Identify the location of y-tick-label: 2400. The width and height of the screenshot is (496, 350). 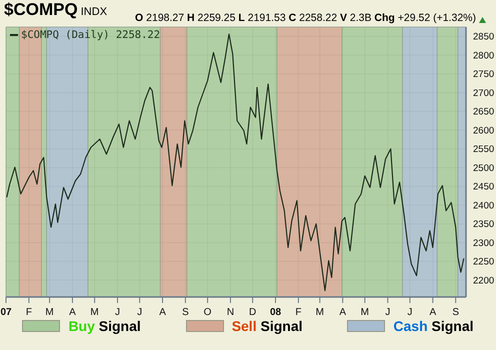
(483, 206).